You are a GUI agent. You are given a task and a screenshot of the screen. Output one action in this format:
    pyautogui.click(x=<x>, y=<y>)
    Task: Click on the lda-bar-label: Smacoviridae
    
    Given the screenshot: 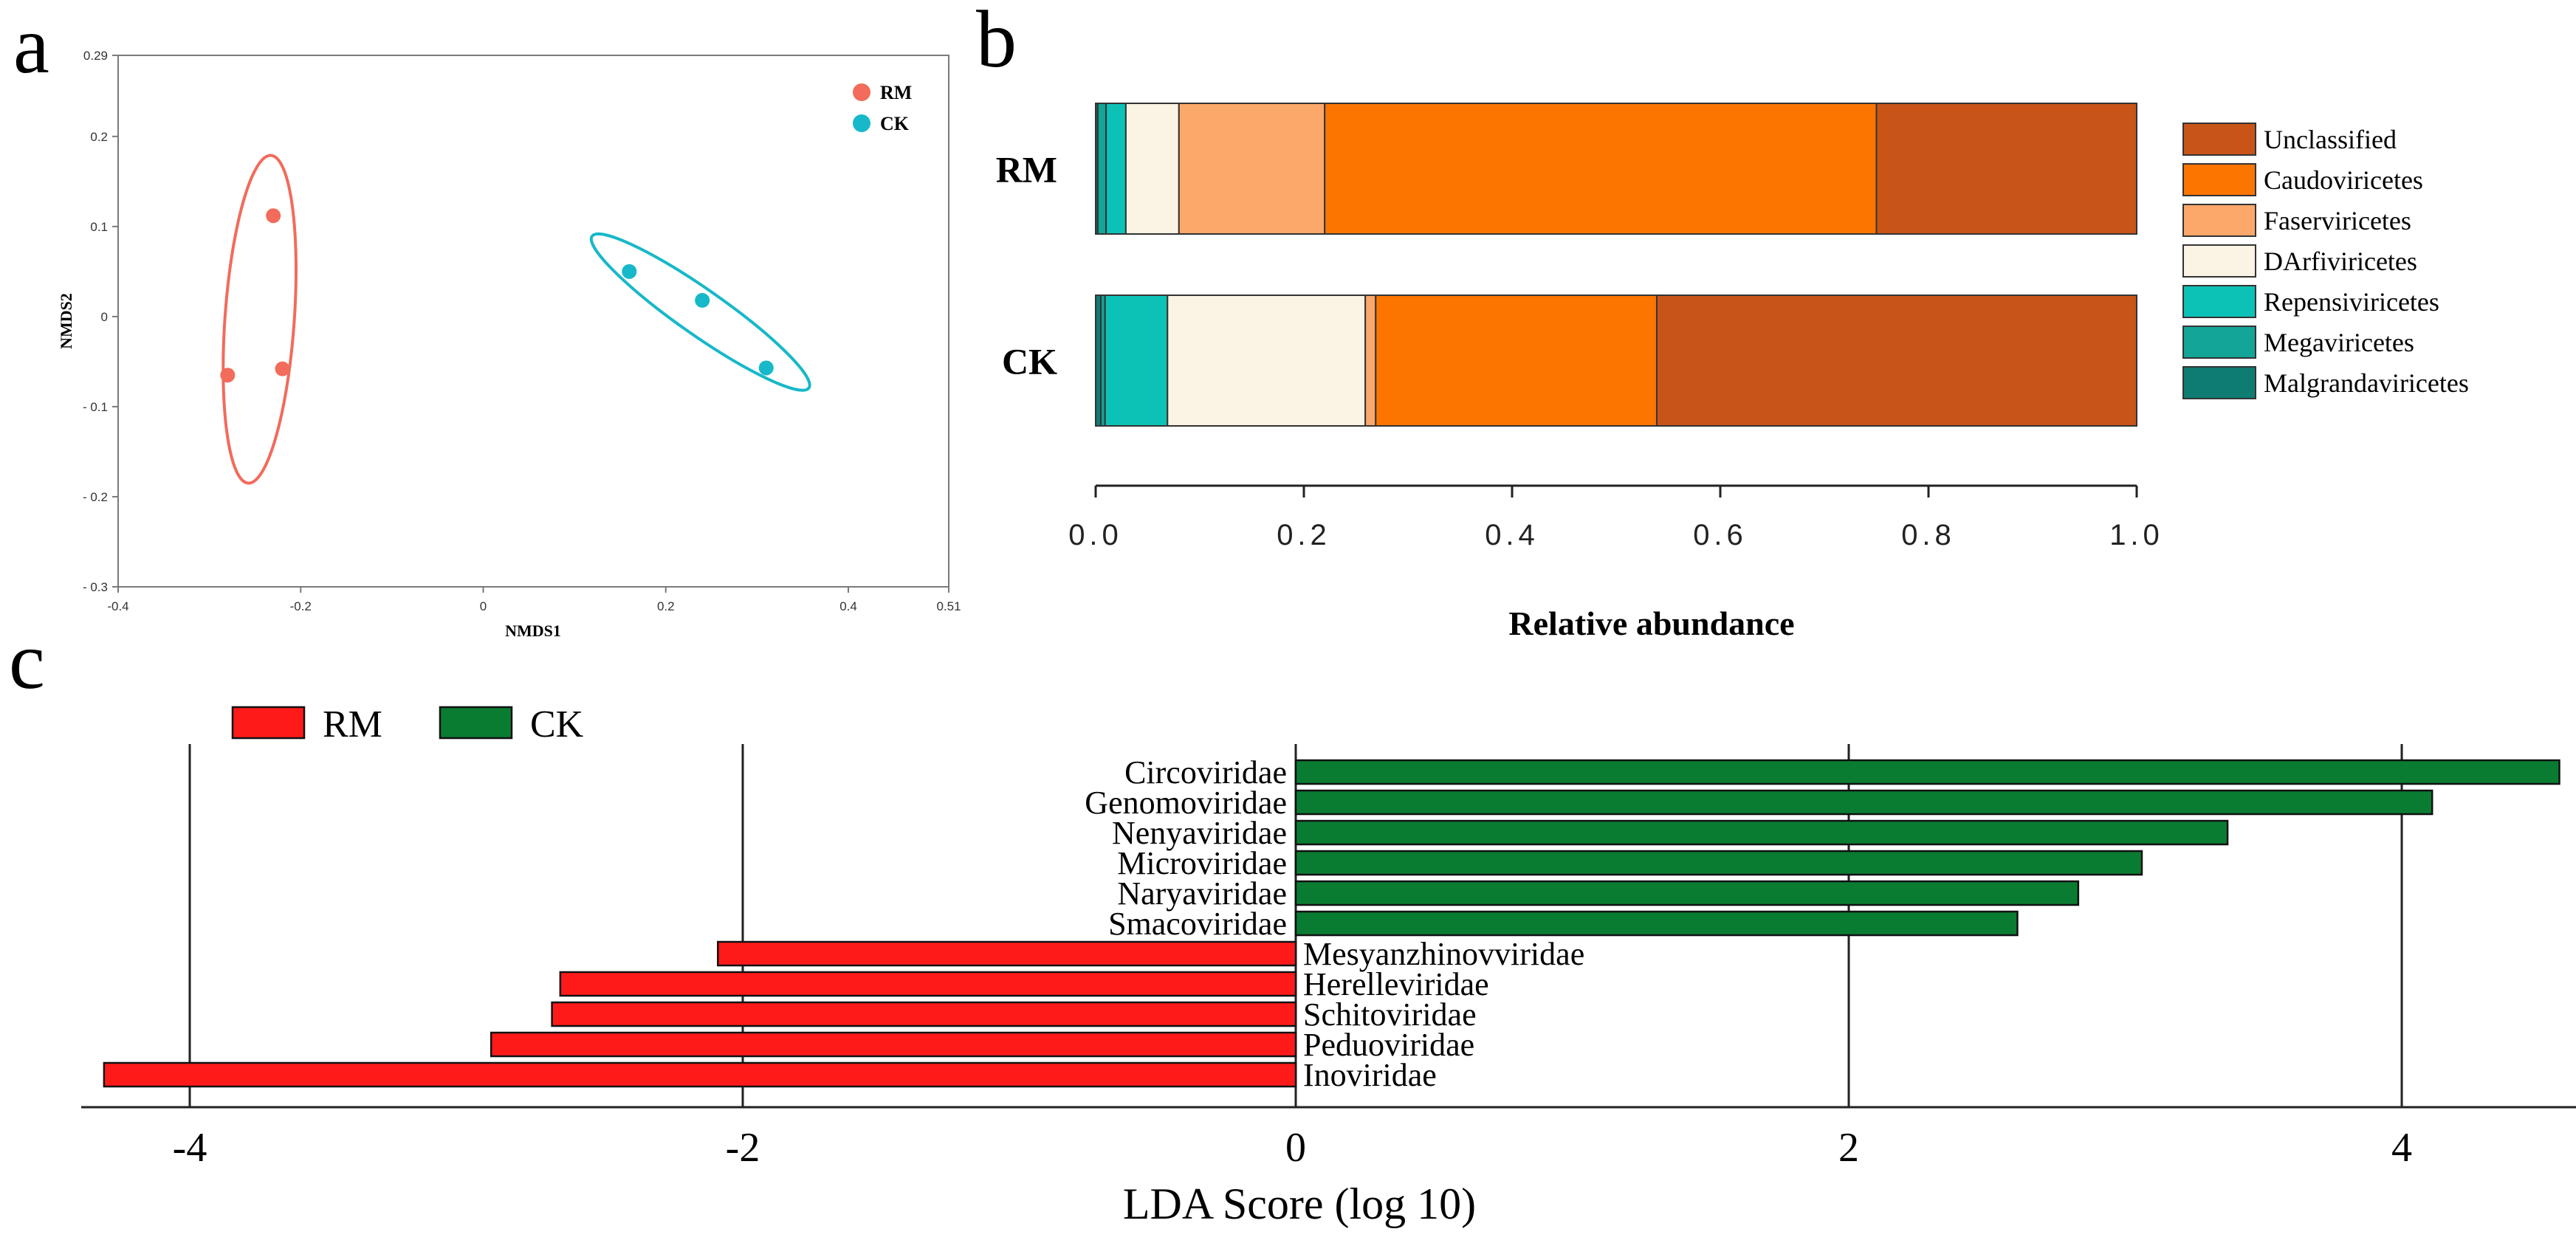 What is the action you would take?
    pyautogui.click(x=1197, y=924)
    